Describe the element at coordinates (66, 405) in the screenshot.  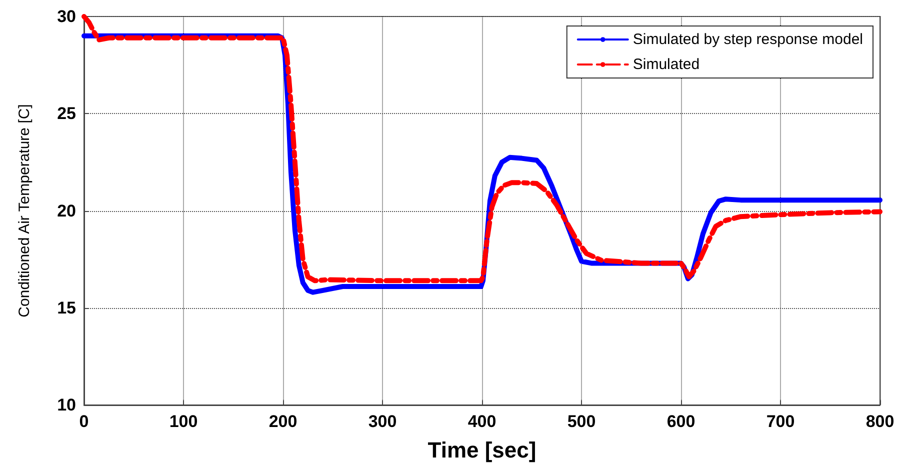
I see `y-tick-label: 10` at that location.